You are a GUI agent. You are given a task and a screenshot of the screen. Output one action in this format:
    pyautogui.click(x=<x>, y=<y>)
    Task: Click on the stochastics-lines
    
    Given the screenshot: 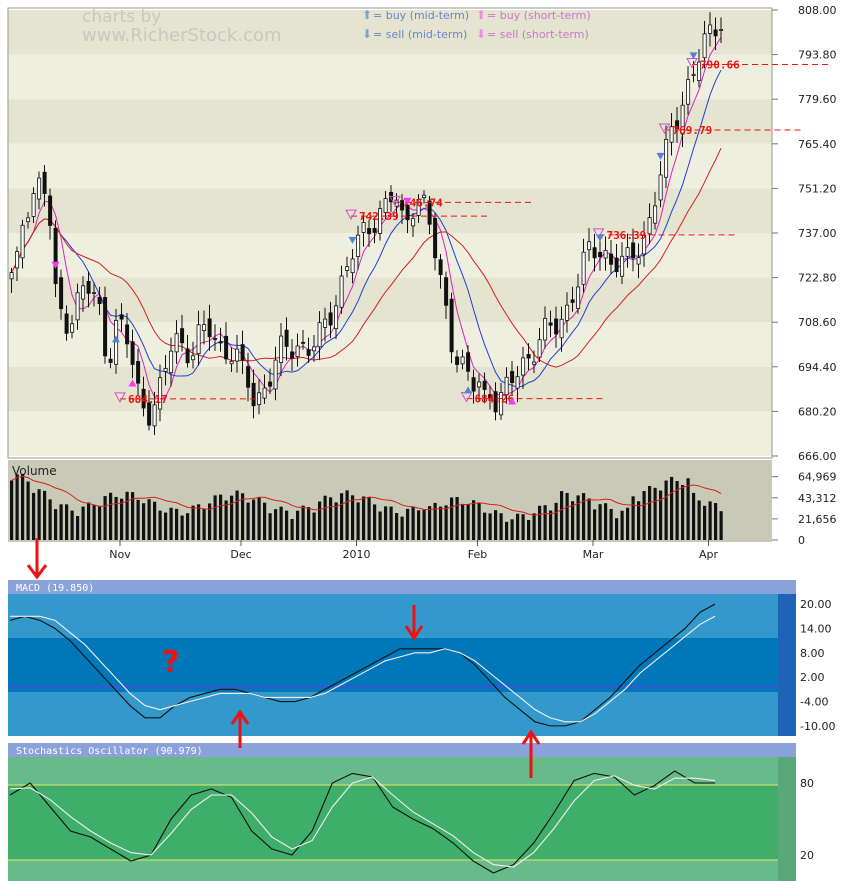 What is the action you would take?
    pyautogui.click(x=362, y=822)
    